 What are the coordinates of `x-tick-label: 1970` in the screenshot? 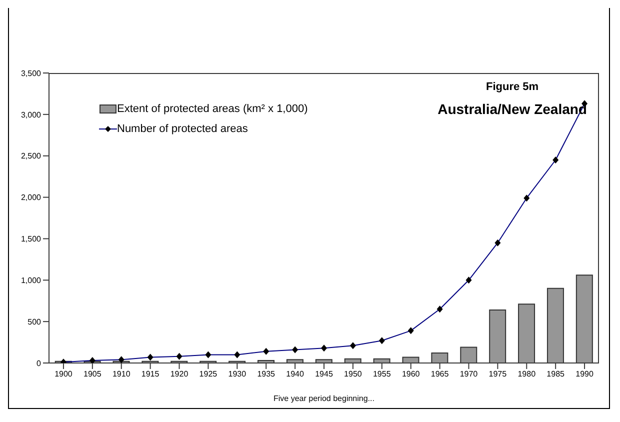 It's located at (469, 374).